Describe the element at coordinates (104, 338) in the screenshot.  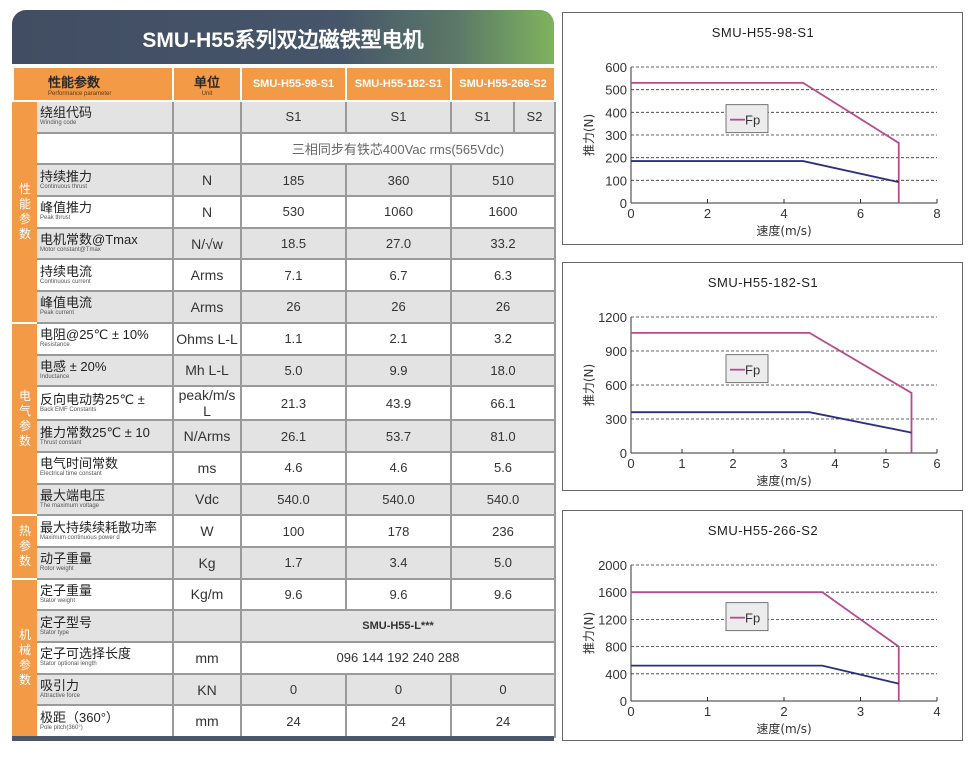
I see `param-cell: 电阻@25℃ ± 10% Resistance` at that location.